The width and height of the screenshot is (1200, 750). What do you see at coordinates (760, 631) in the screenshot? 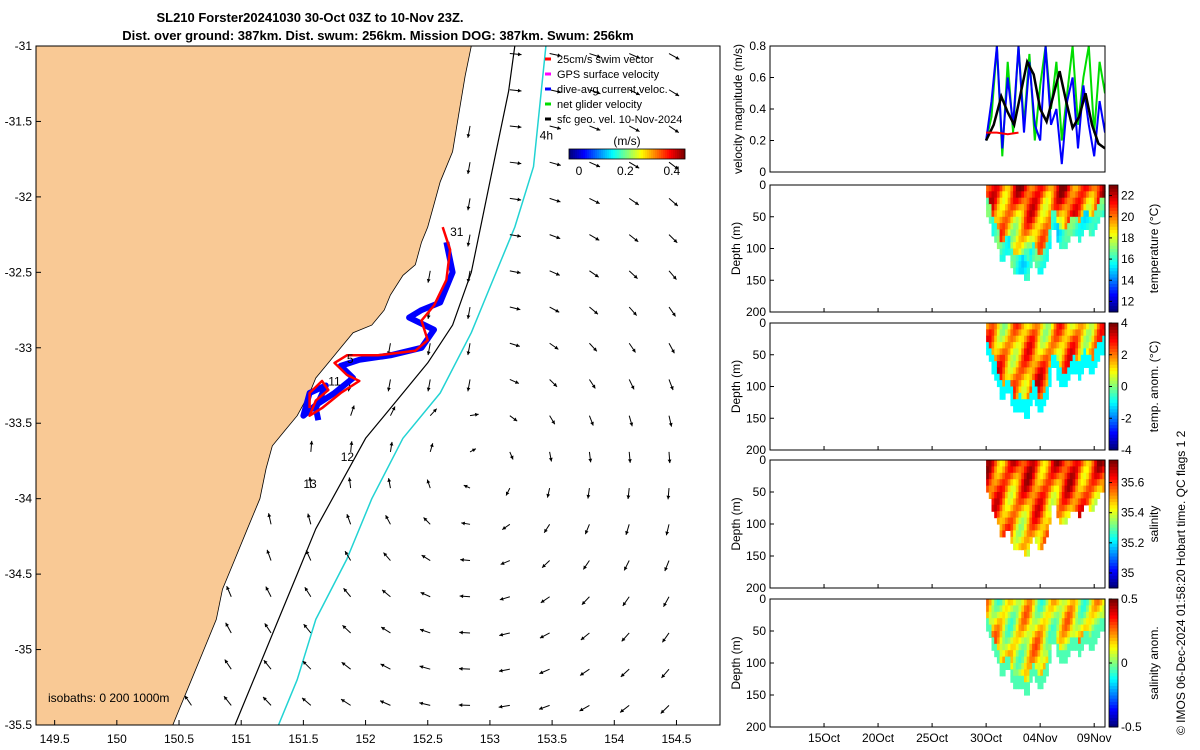
I see `profile-ytick-label: 50` at bounding box center [760, 631].